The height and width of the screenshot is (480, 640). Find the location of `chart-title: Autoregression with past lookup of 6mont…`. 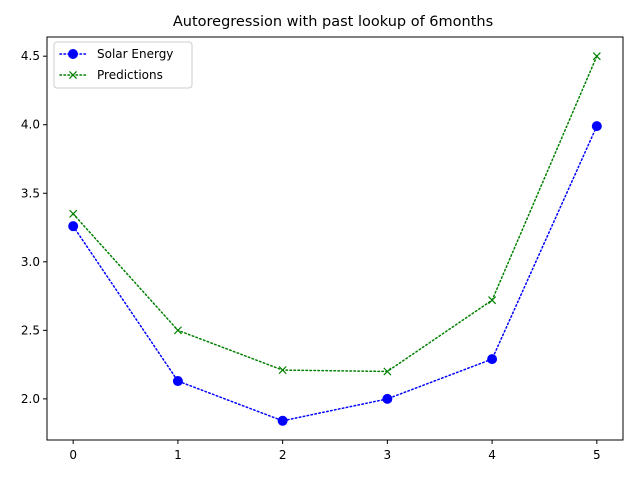

chart-title: Autoregression with past lookup of 6mont… is located at coordinates (333, 22).